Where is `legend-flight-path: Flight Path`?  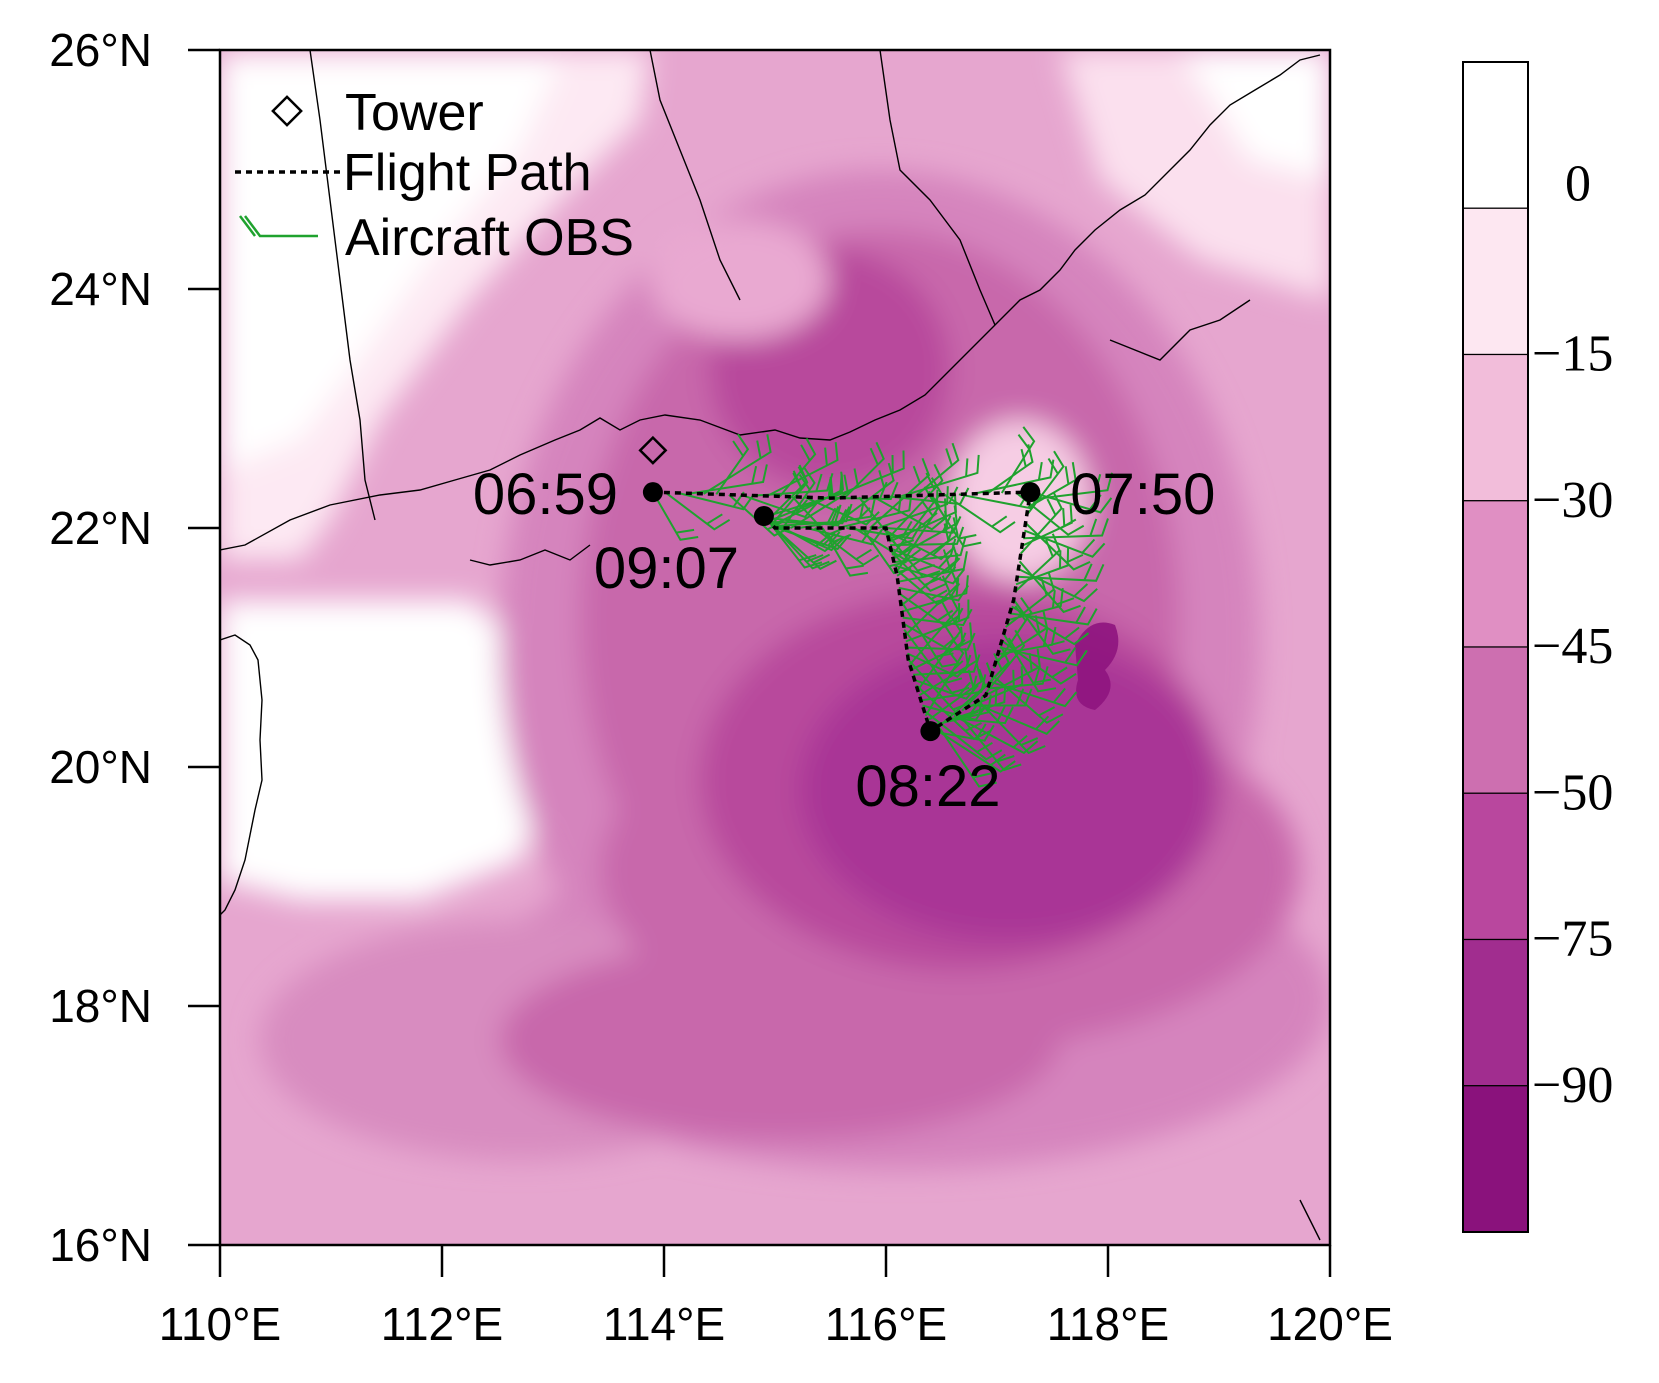
legend-flight-path: Flight Path is located at coordinates (467, 173).